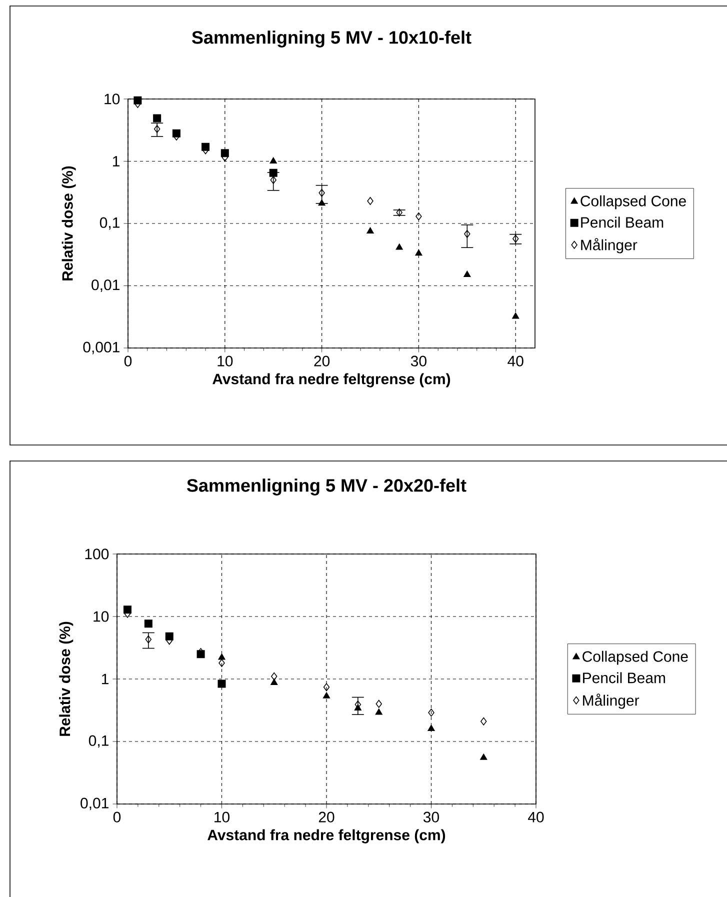 Image resolution: width=727 pixels, height=897 pixels. I want to click on chart-title: Sammenligning 5 MV - 10x10-felt, so click(332, 39).